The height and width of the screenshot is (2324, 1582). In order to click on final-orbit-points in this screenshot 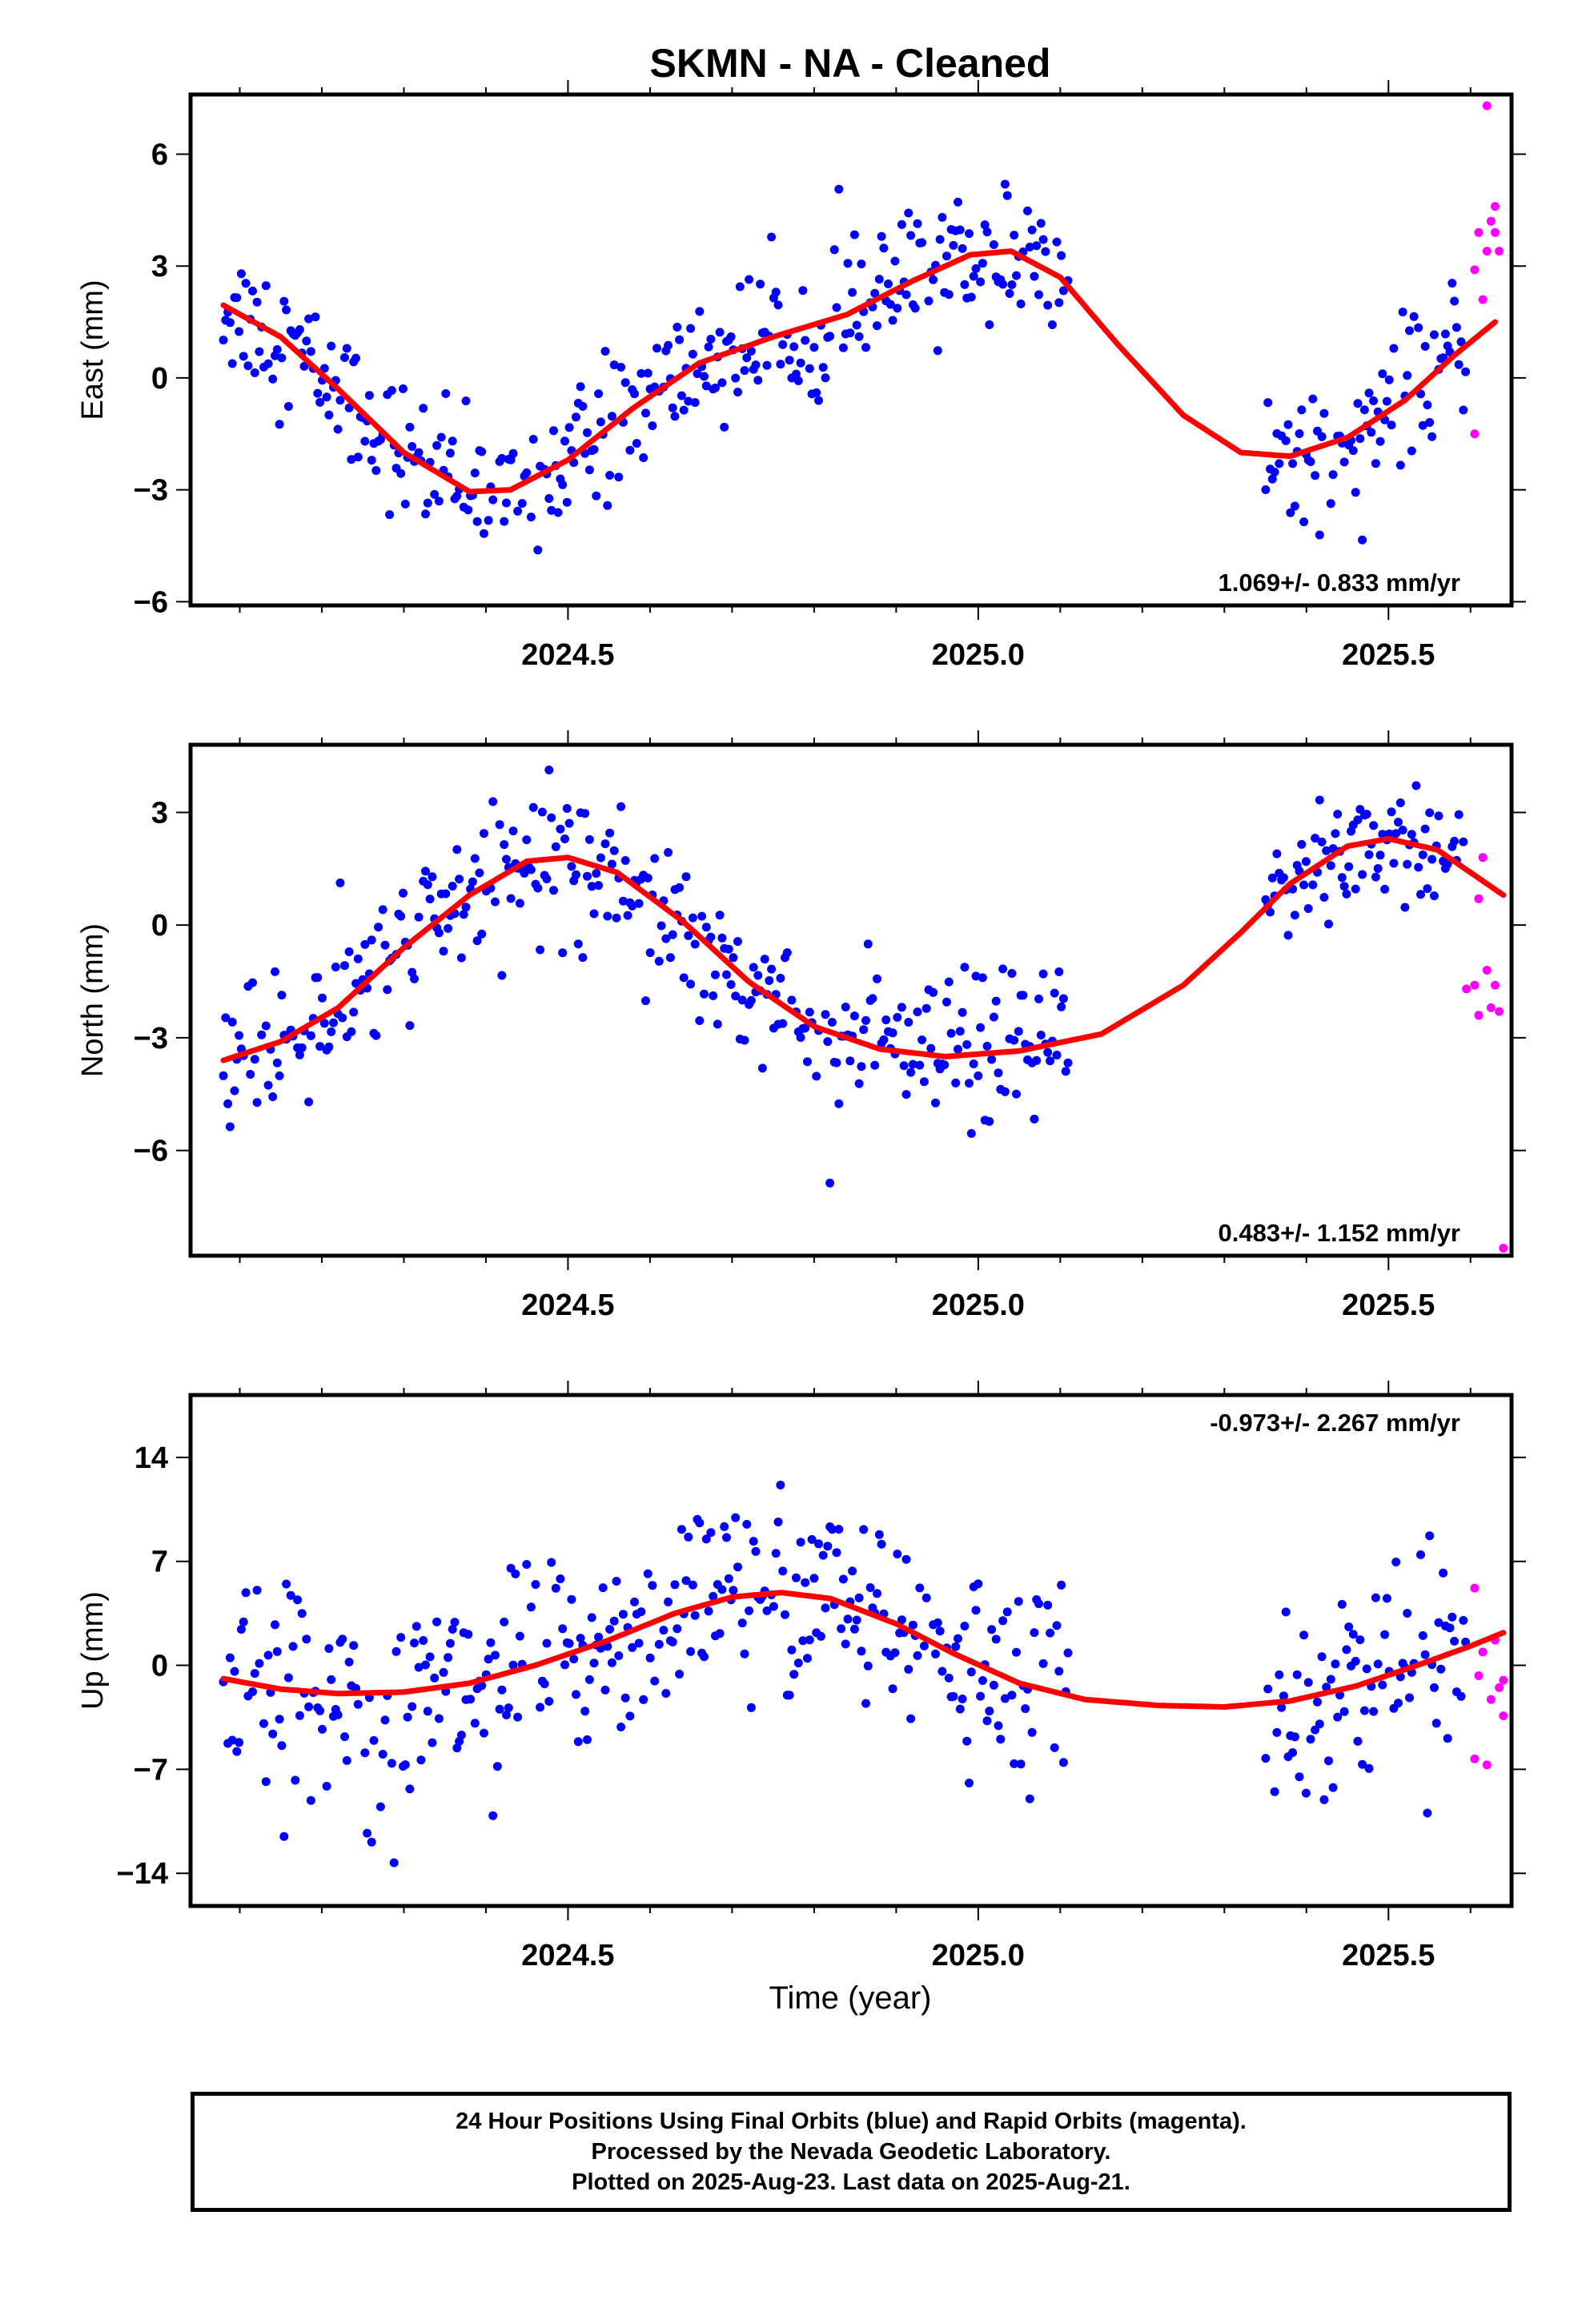, I will do `click(844, 977)`.